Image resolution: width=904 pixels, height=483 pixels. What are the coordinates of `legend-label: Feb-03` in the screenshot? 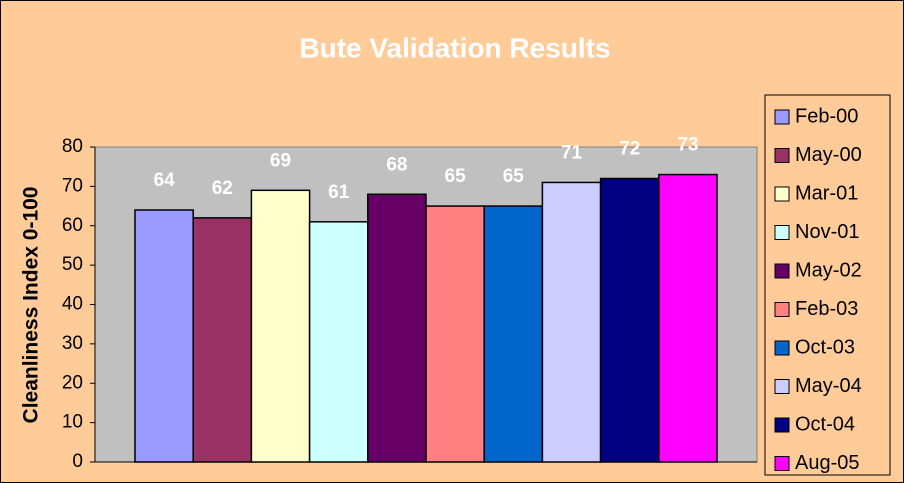 It's located at (826, 309).